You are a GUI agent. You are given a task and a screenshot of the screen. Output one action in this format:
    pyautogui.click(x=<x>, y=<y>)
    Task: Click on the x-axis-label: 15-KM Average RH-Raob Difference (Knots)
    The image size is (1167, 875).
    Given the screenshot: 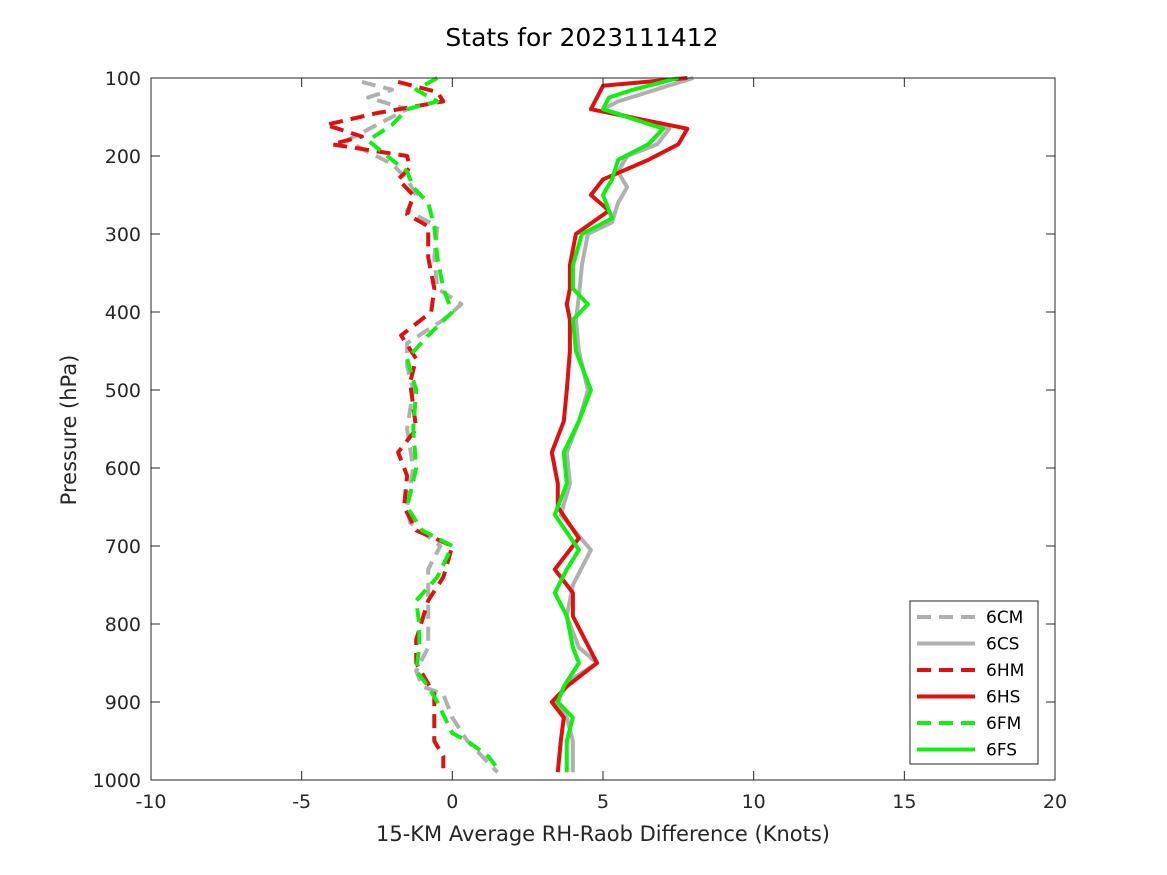 What is the action you would take?
    pyautogui.click(x=603, y=834)
    